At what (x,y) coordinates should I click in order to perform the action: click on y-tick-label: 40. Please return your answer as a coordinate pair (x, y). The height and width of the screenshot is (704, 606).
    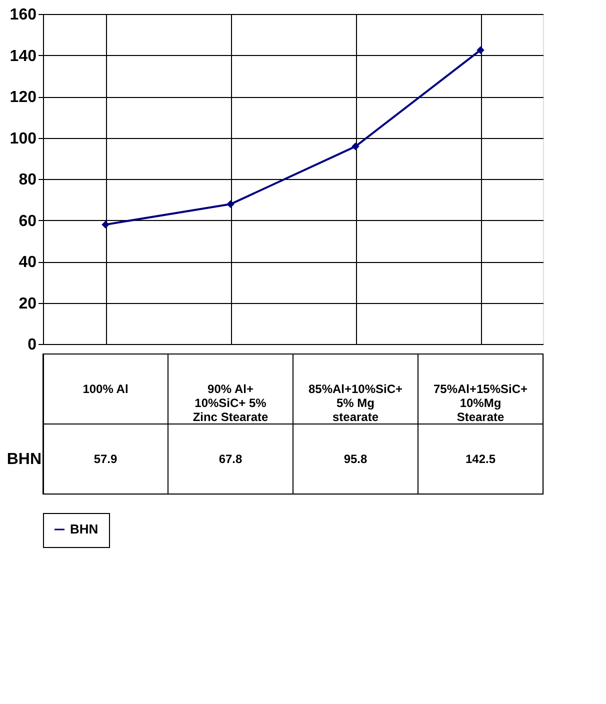
    Looking at the image, I should click on (27, 262).